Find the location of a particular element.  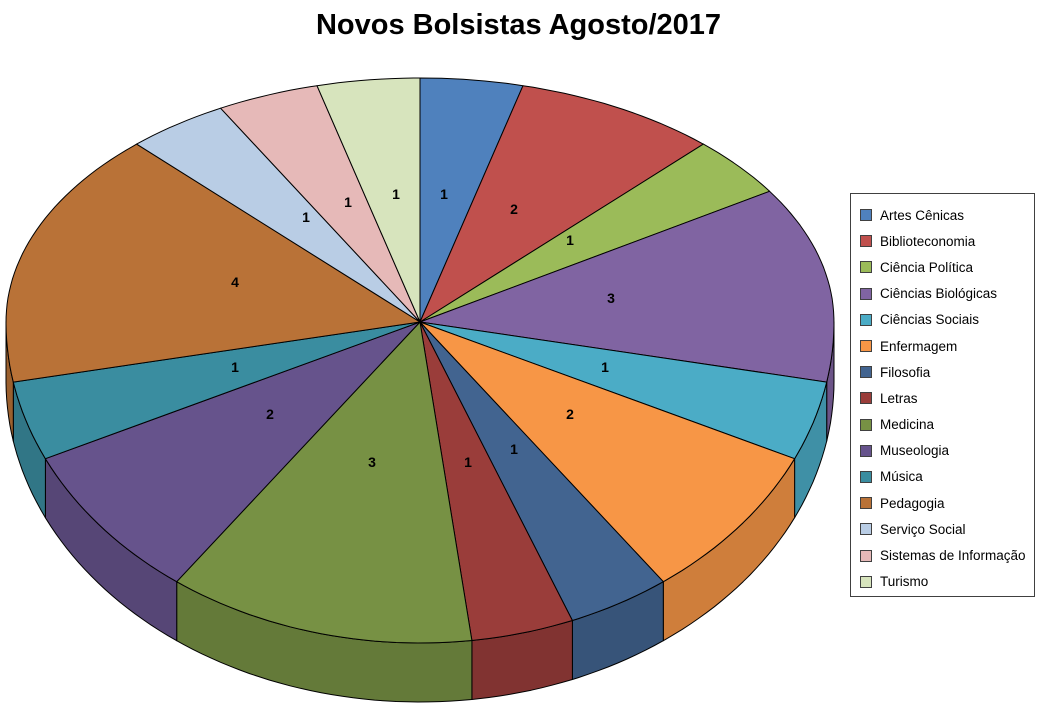

legend-item: Biblioteconomia is located at coordinates (947, 241).